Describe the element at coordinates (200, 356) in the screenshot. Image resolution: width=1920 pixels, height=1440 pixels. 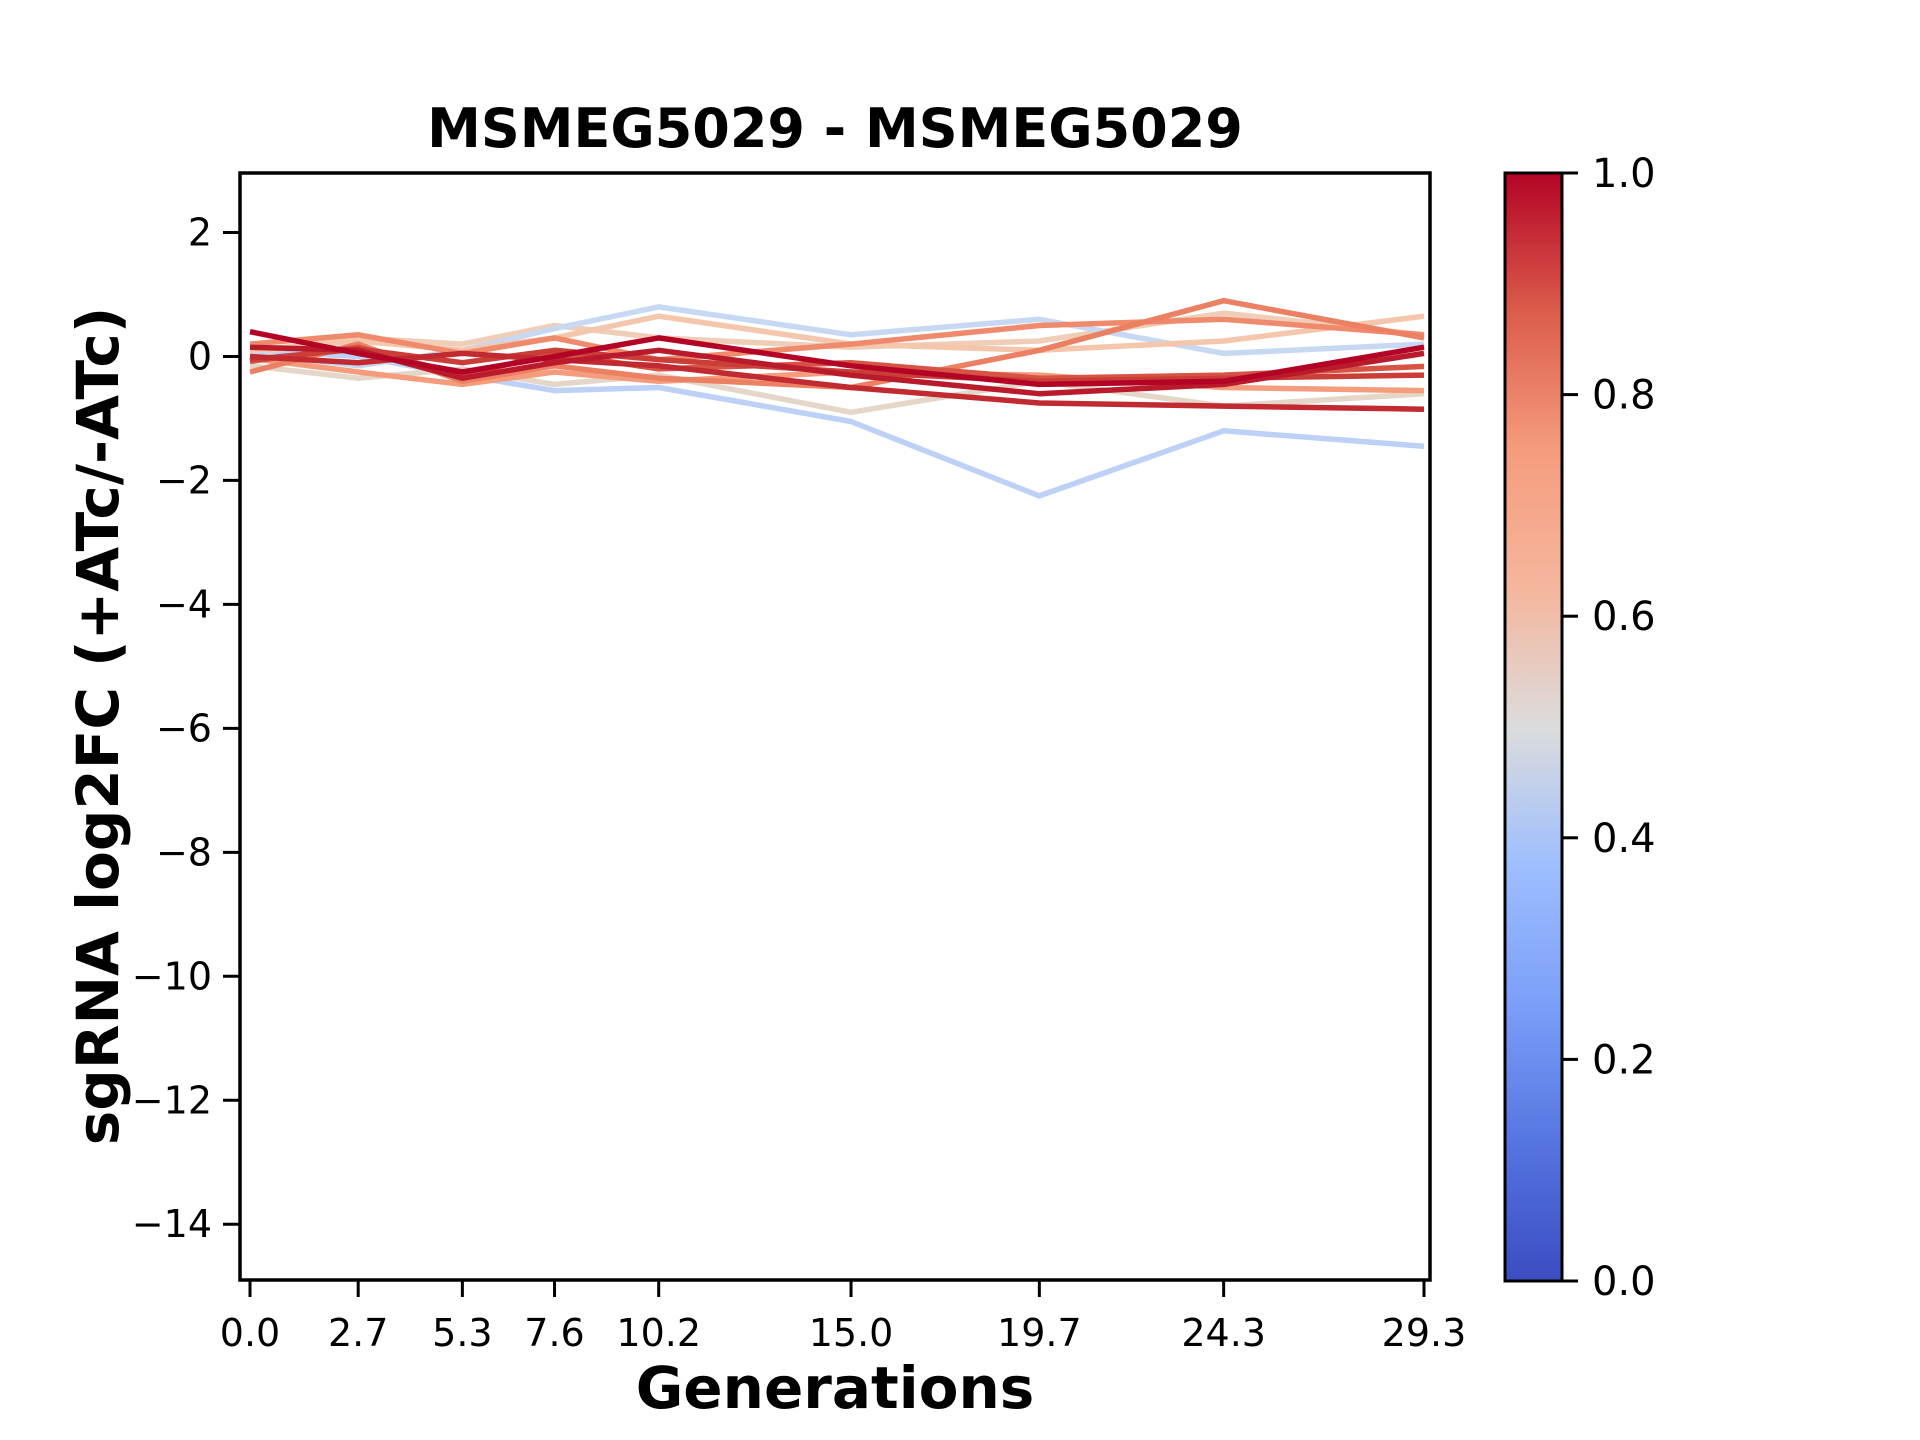
I see `y-tick-label: 0` at that location.